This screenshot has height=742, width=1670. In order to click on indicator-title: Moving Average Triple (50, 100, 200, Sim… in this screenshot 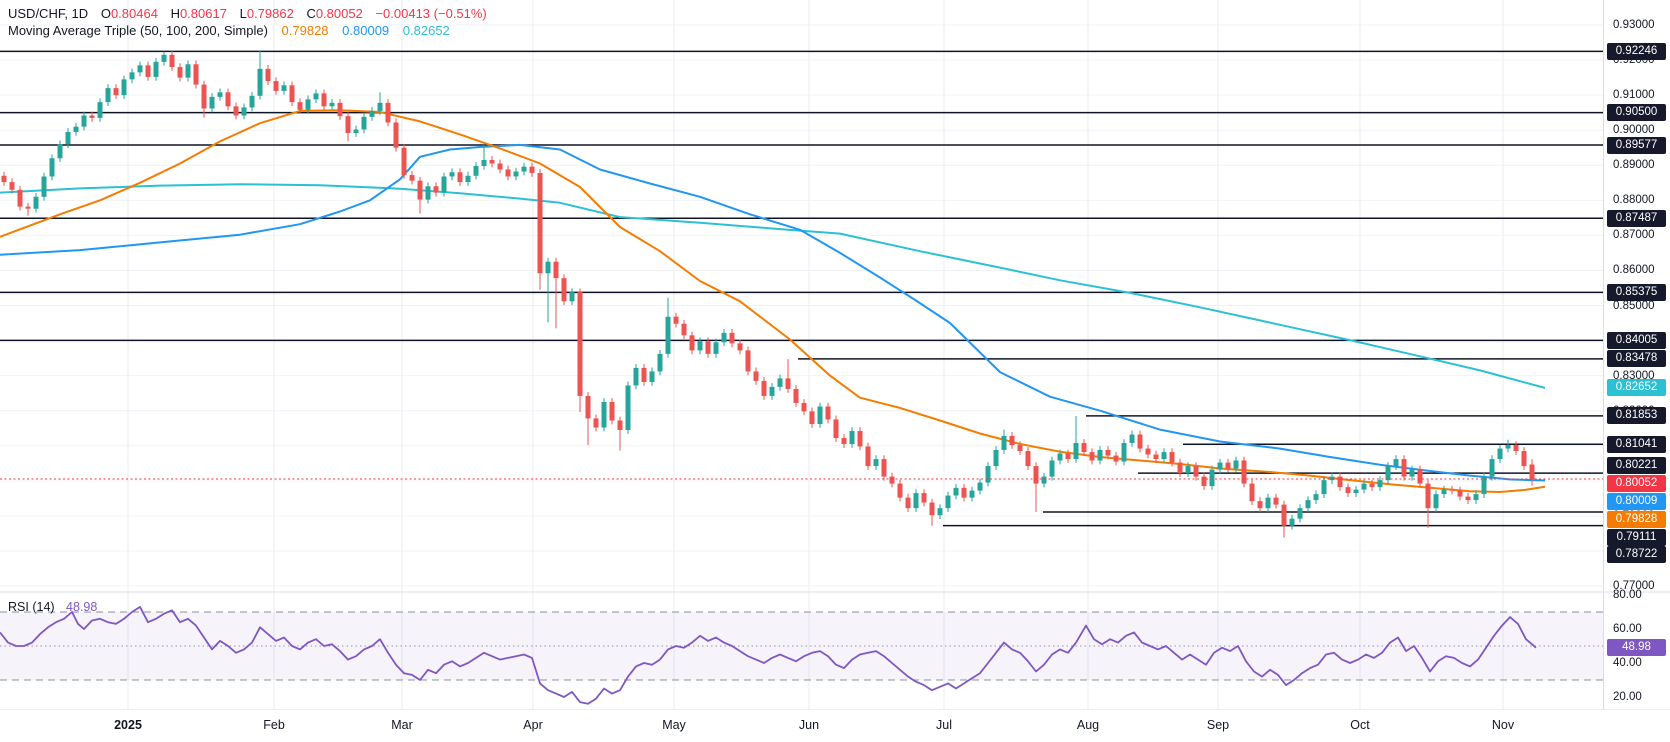, I will do `click(138, 30)`.